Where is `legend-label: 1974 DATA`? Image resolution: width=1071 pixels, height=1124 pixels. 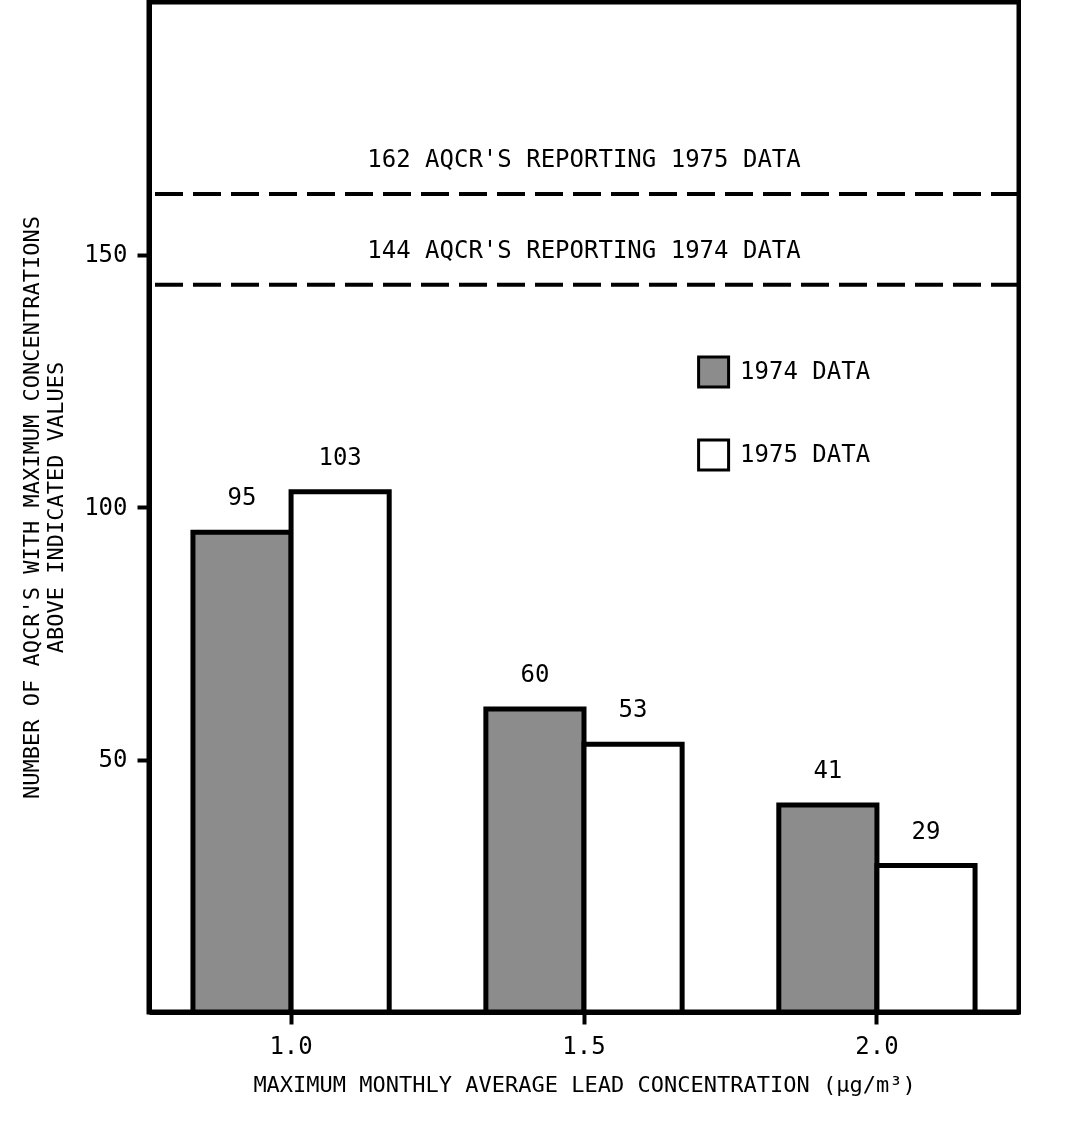
legend-label: 1974 DATA is located at coordinates (805, 371).